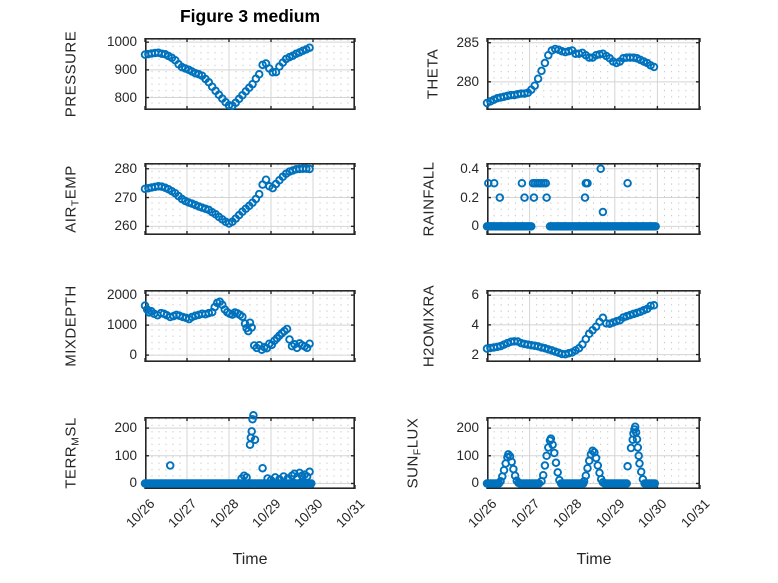 This screenshot has height=583, width=778. Describe the element at coordinates (250, 16) in the screenshot. I see `figure-title: Figure 3 medium` at that location.